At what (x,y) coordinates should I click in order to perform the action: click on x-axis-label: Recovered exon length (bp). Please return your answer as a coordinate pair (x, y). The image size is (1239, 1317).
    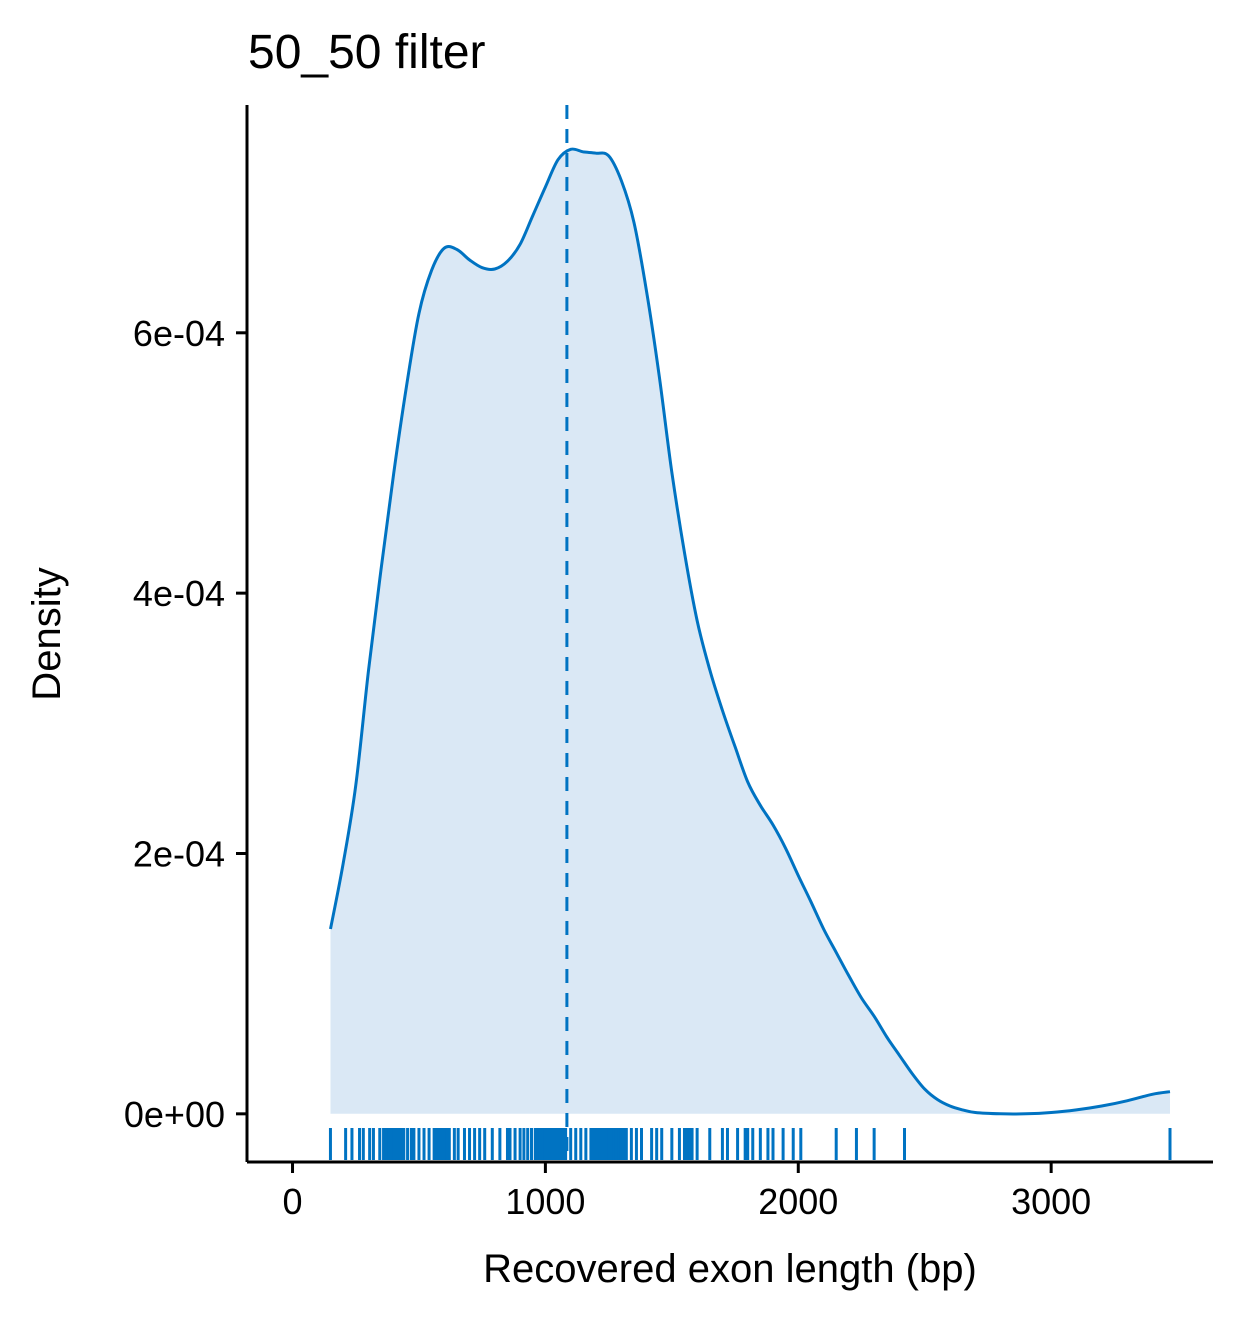
    Looking at the image, I should click on (730, 1269).